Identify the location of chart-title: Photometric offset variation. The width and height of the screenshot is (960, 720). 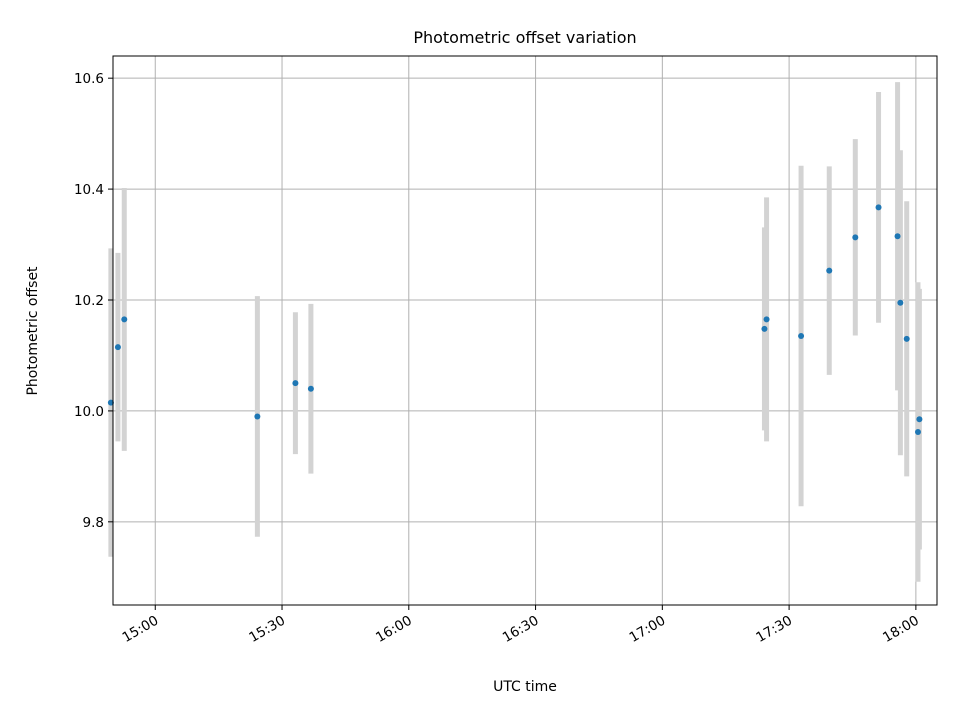
(524, 37).